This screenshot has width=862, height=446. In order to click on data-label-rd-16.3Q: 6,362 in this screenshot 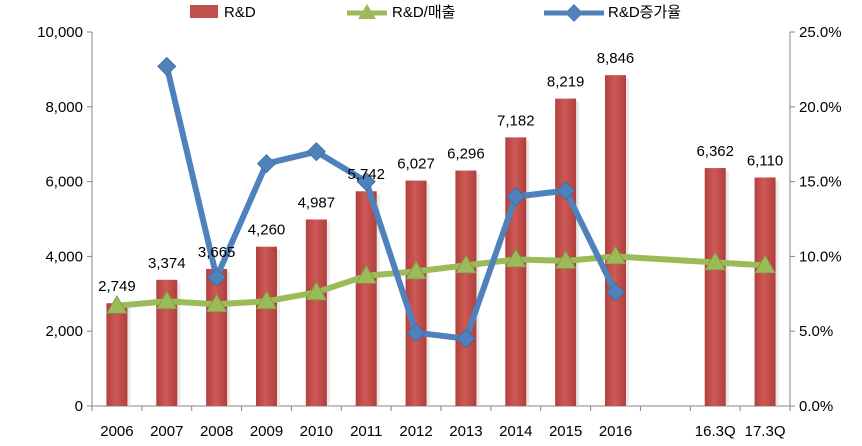, I will do `click(715, 151)`.